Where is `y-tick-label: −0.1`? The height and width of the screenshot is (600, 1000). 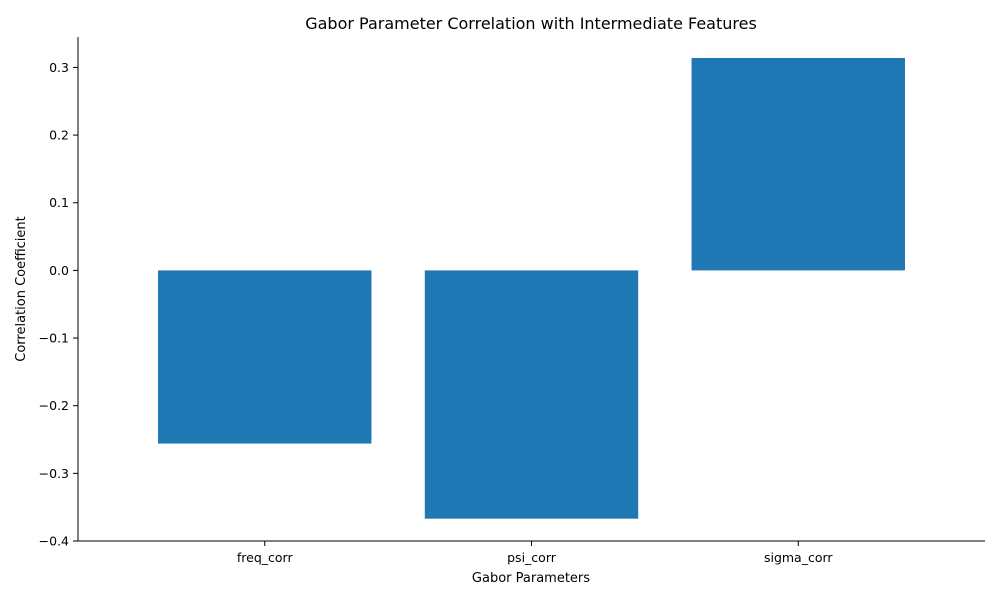
y-tick-label: −0.1 is located at coordinates (54, 338).